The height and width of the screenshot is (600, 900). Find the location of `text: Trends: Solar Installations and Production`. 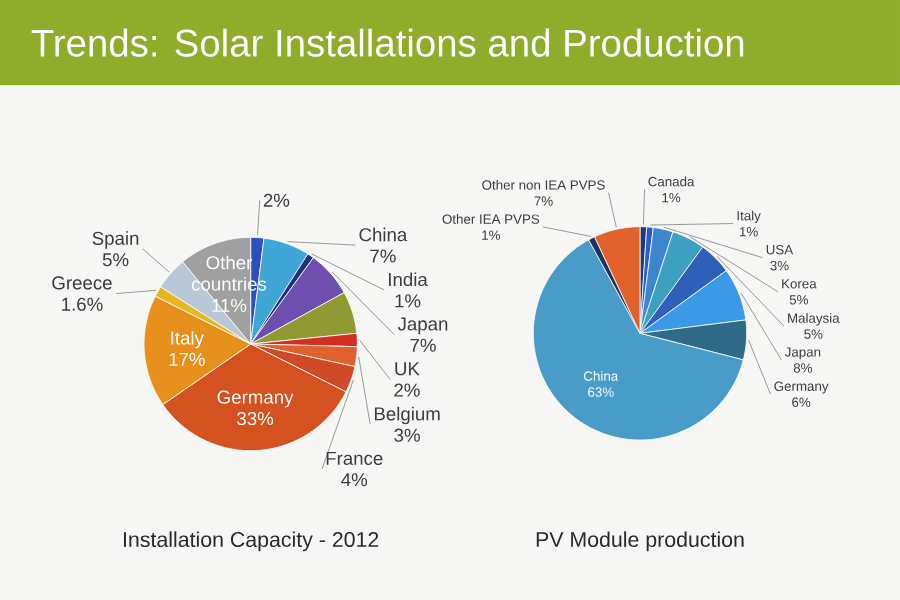

text: Trends: Solar Installations and Production is located at coordinates (387, 42).